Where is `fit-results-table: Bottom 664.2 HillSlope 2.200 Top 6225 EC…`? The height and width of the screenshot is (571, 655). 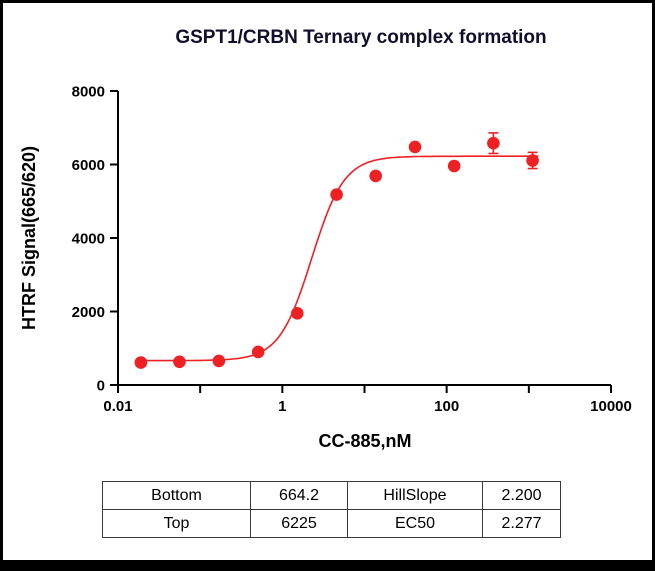
fit-results-table: Bottom 664.2 HillSlope 2.200 Top 6225 EC… is located at coordinates (331, 509).